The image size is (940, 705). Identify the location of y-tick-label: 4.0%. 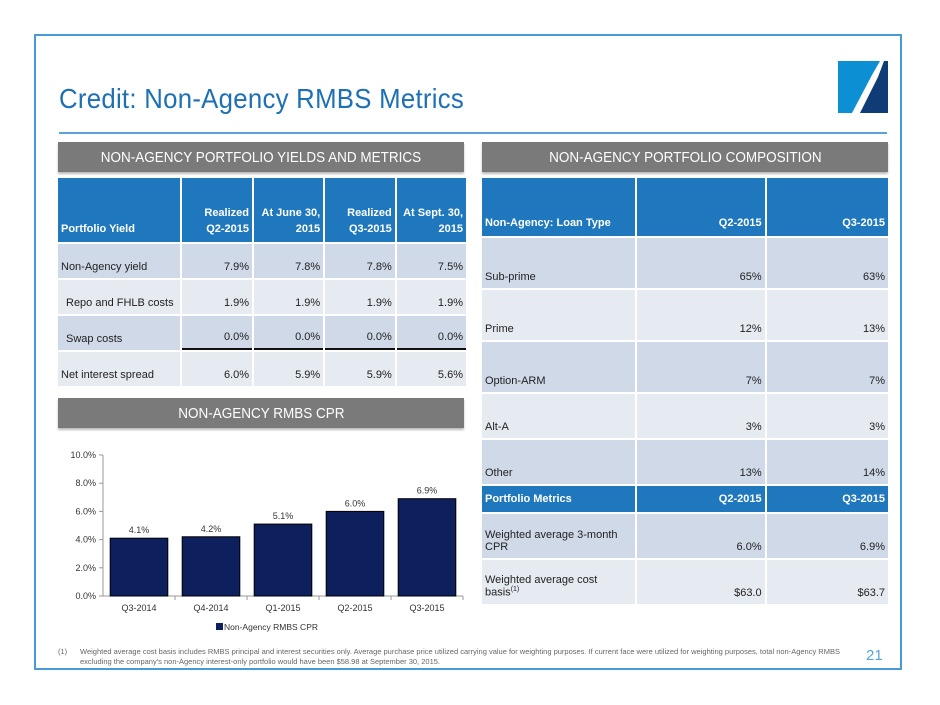
(85, 540).